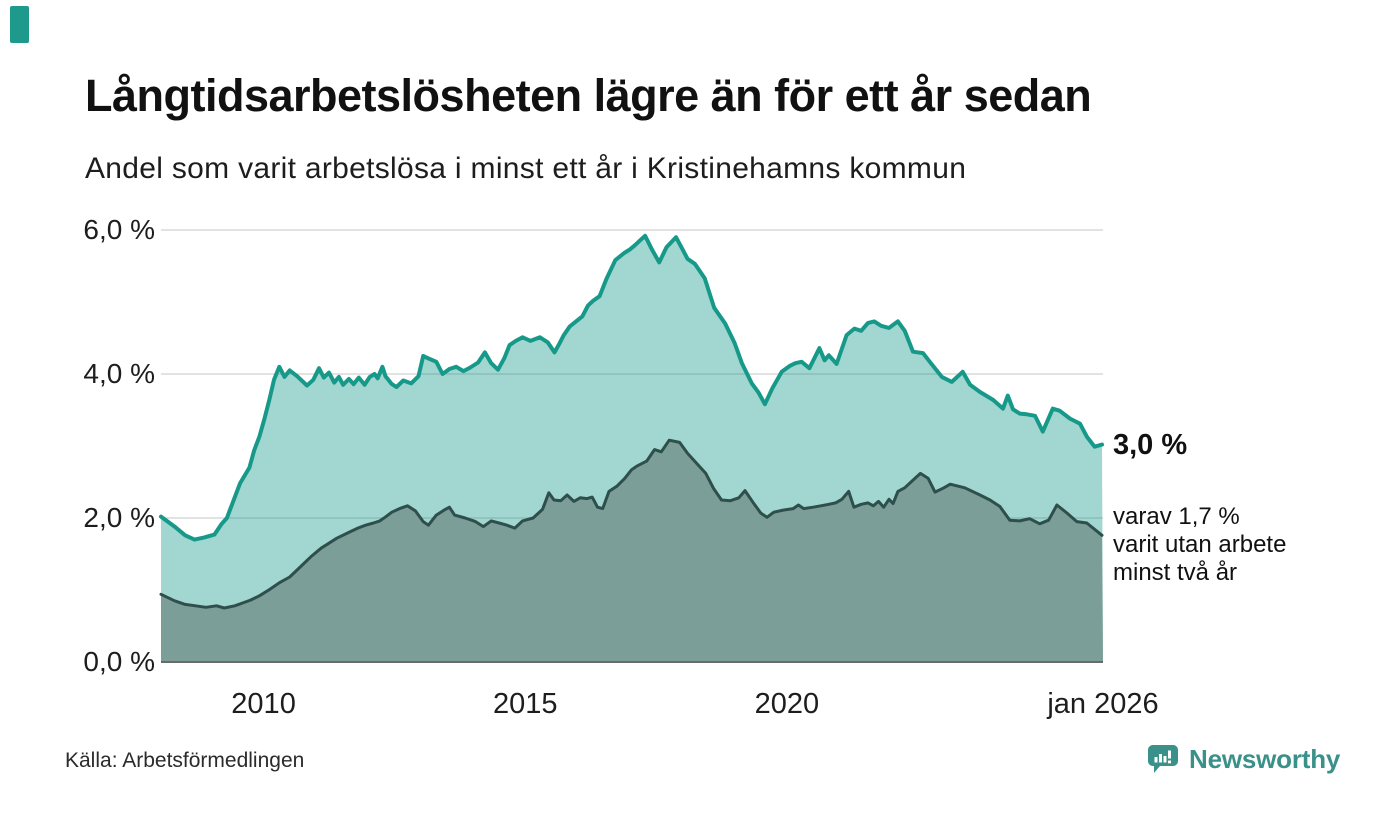 The width and height of the screenshot is (1400, 840). Describe the element at coordinates (119, 517) in the screenshot. I see `y-tick-label: 2,0 %` at that location.